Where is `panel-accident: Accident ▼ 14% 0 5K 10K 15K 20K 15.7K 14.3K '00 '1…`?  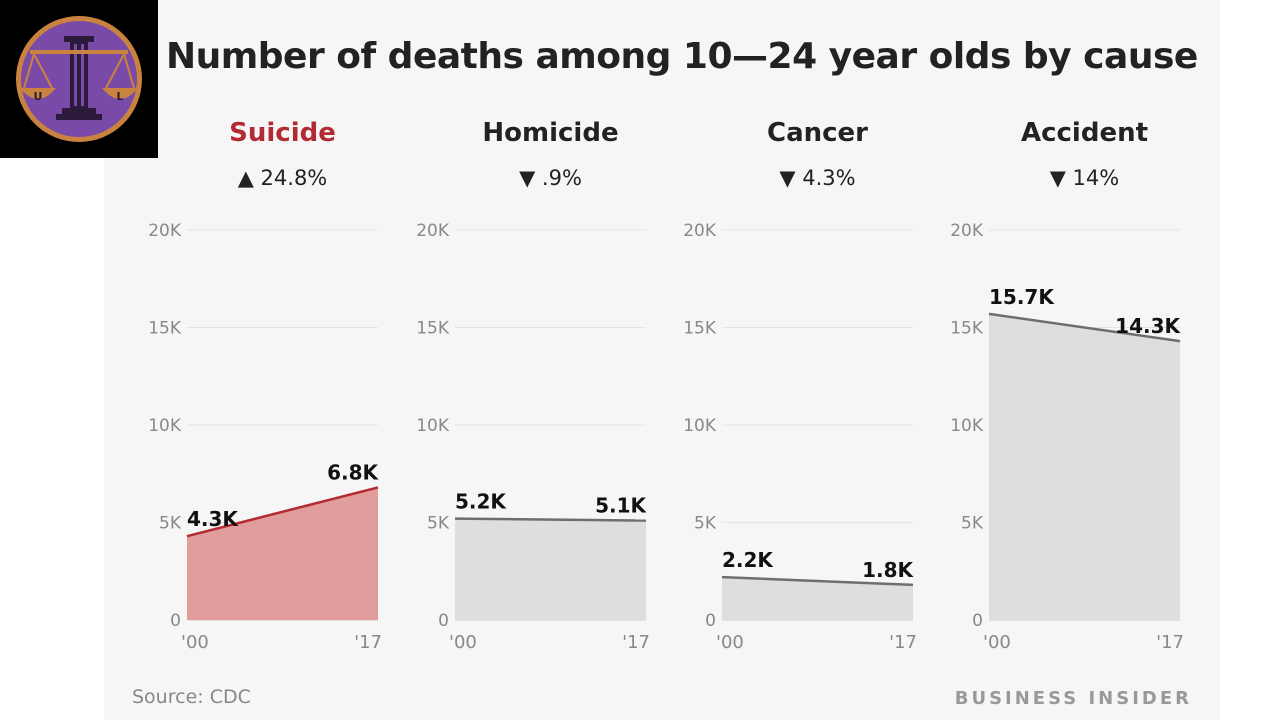 panel-accident: Accident ▼ 14% 0 5K 10K 15K 20K 15.7K 14.3K '00 '1… is located at coordinates (1067, 385).